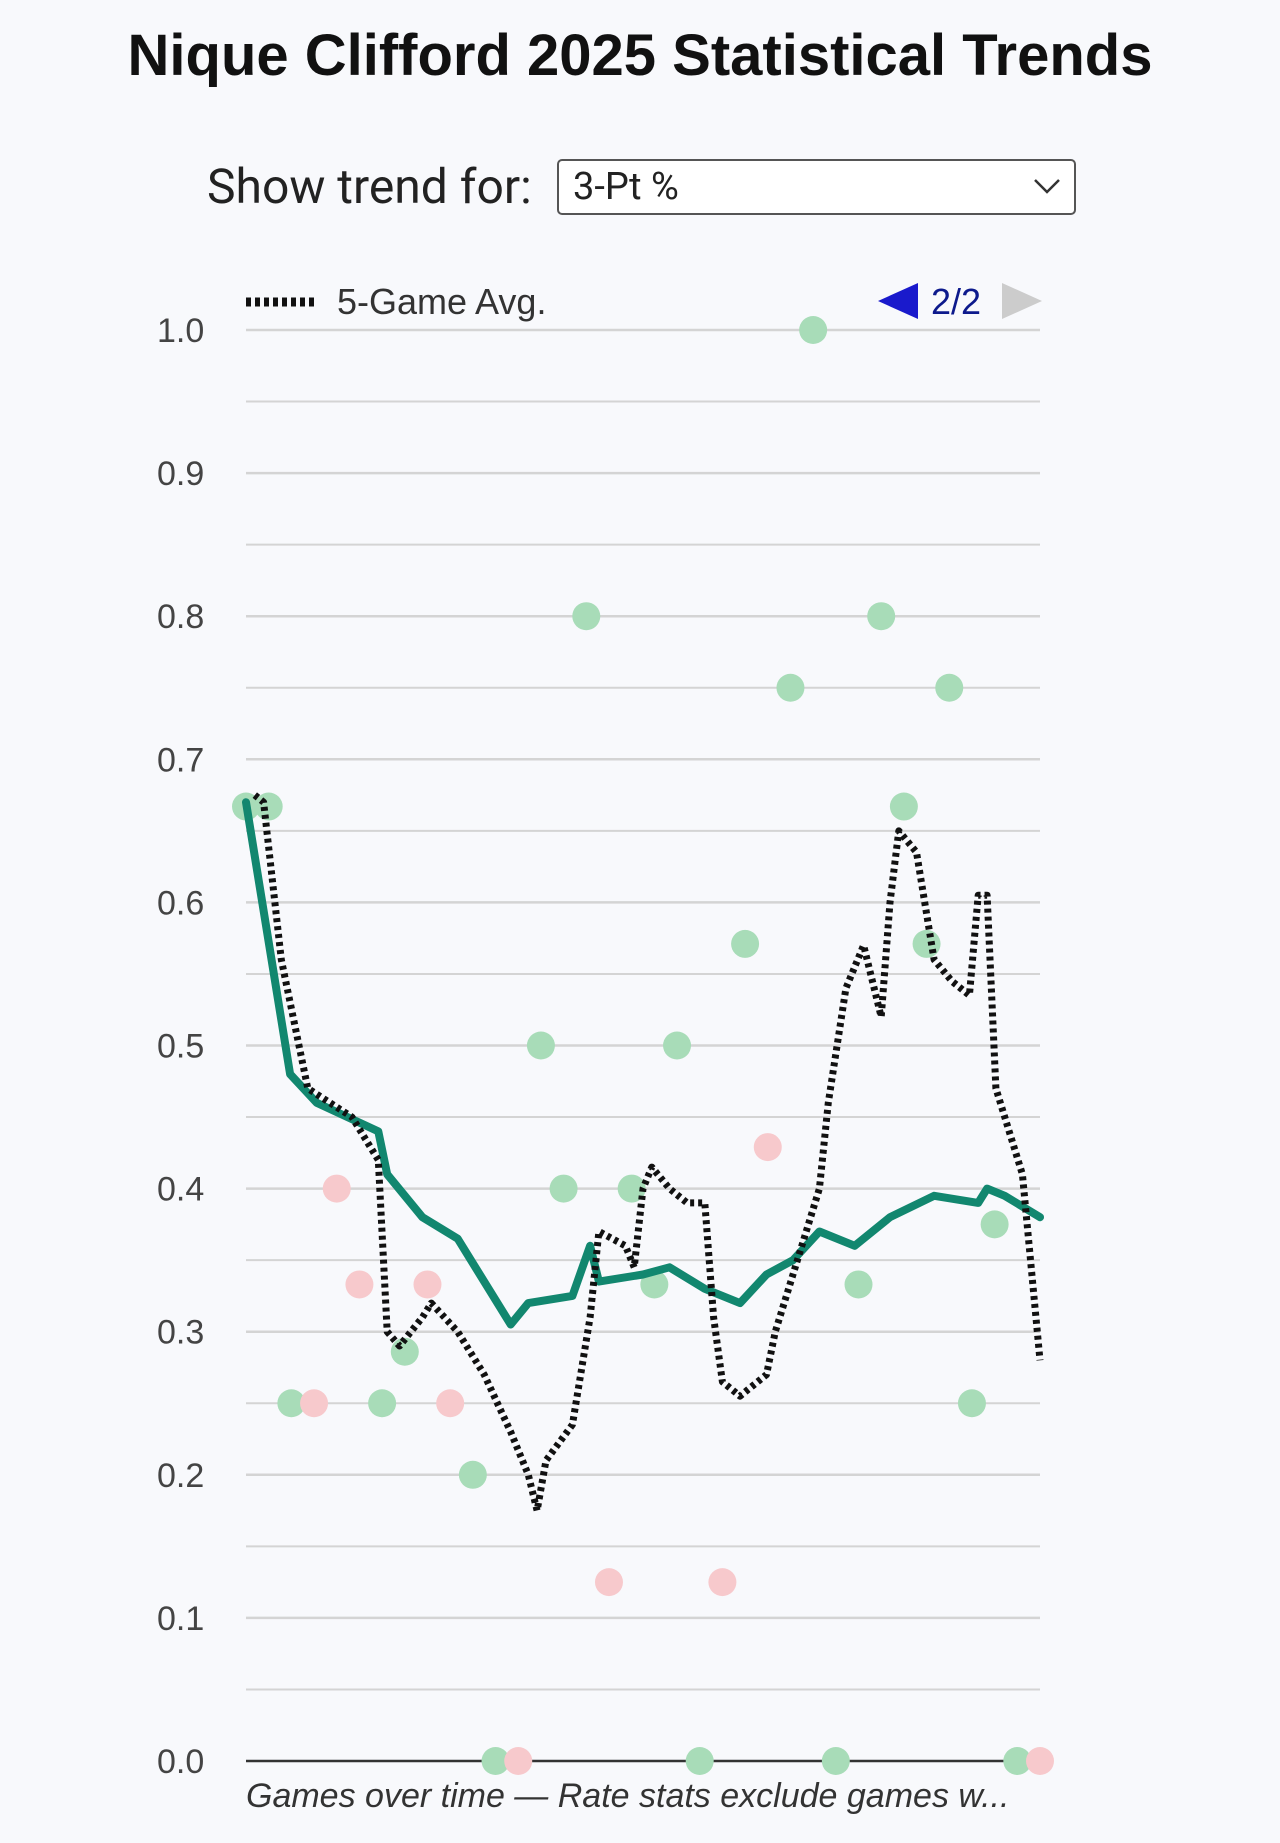 The height and width of the screenshot is (1843, 1280). Describe the element at coordinates (626, 187) in the screenshot. I see `stat-select-value: 3-Pt %` at that location.